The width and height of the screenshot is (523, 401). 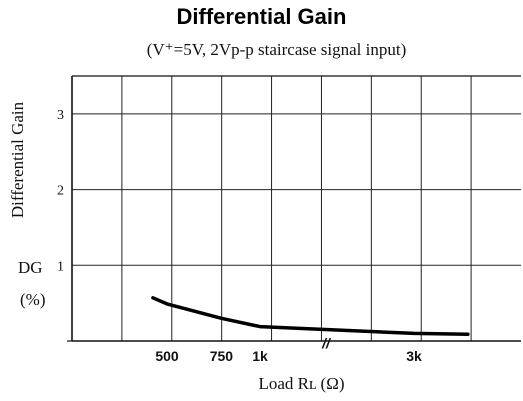 I want to click on x-tick-label: 750, so click(x=222, y=356).